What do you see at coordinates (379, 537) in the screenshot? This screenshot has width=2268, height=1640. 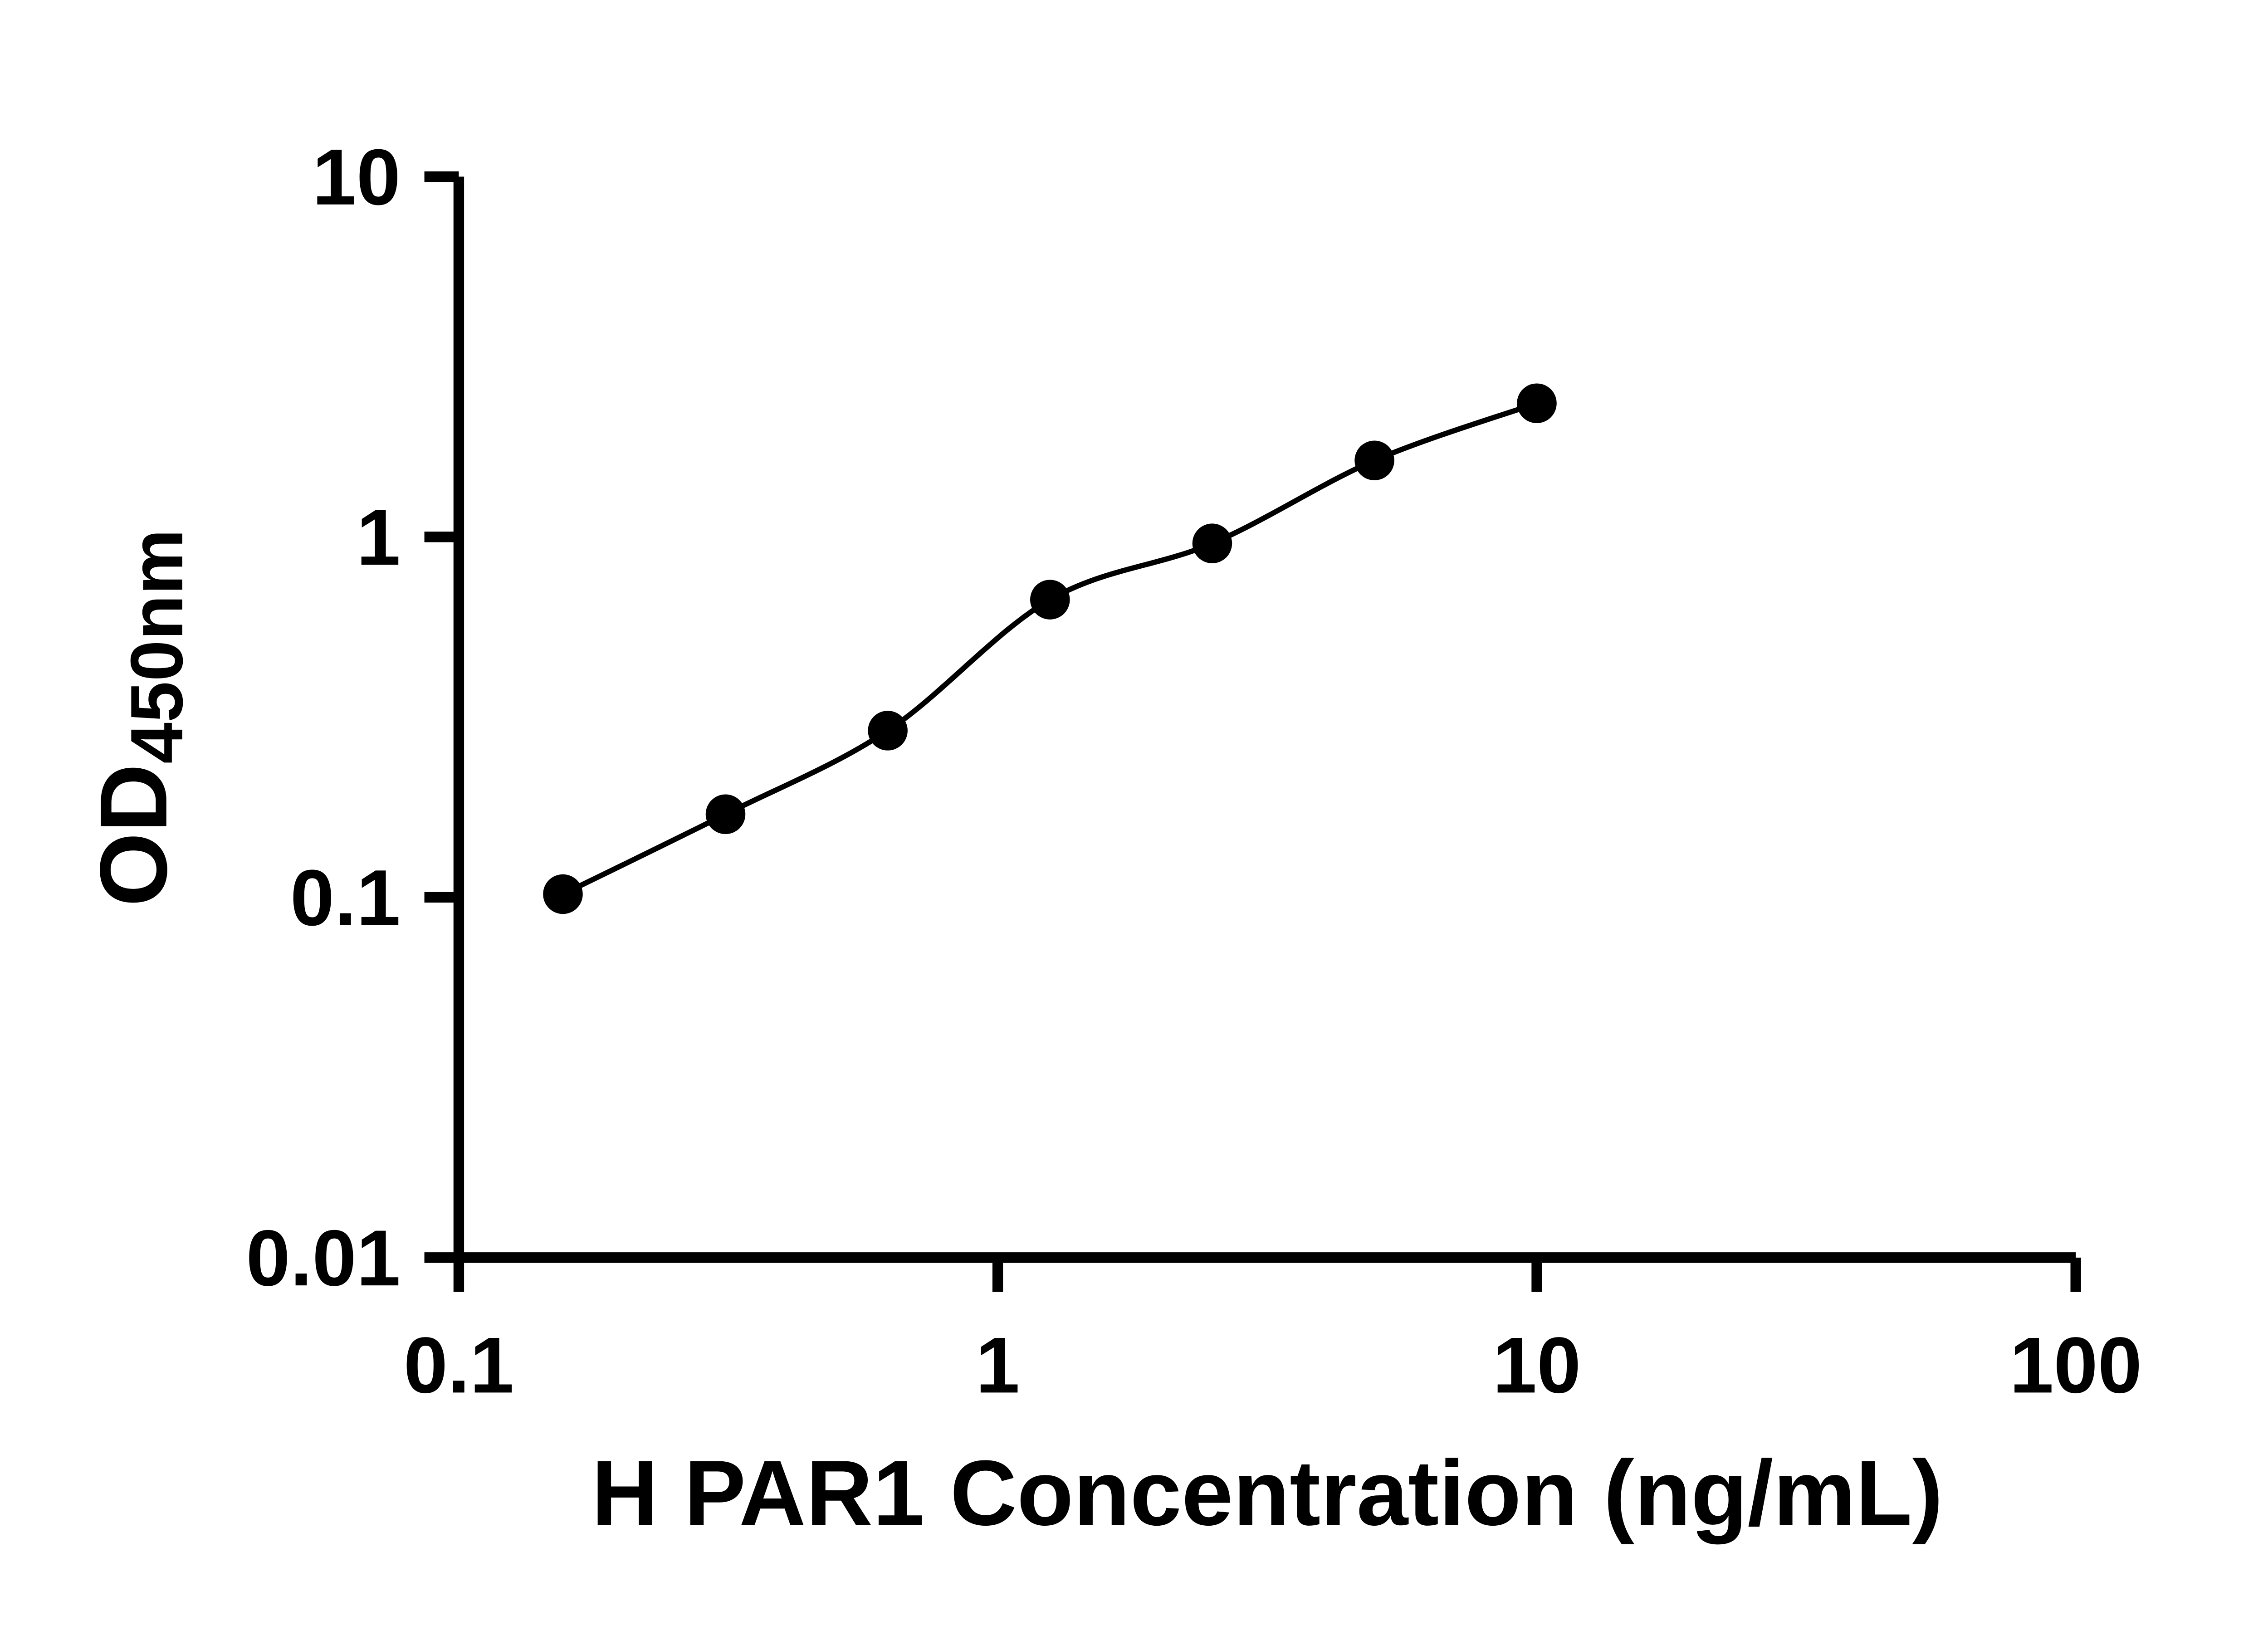 I see `y-axis-tick-label: 1` at bounding box center [379, 537].